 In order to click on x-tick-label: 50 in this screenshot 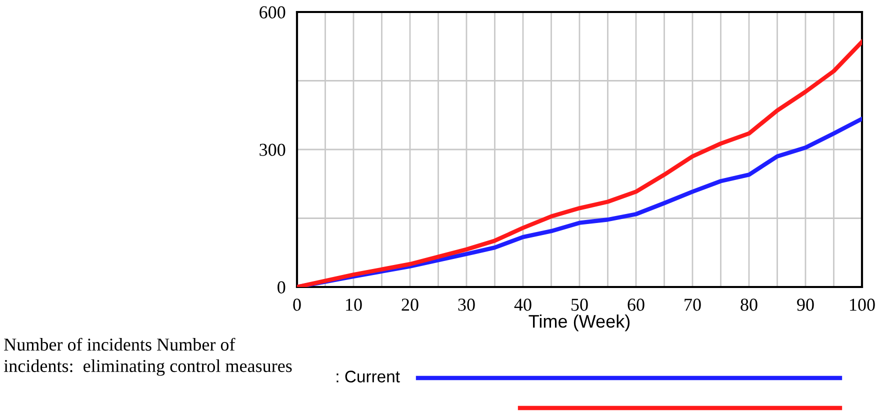, I will do `click(580, 304)`.